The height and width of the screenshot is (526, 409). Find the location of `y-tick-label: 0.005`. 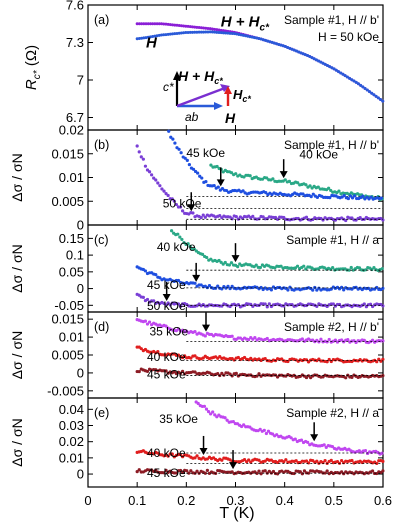

y-tick-label: 0.005 is located at coordinates (67, 201).